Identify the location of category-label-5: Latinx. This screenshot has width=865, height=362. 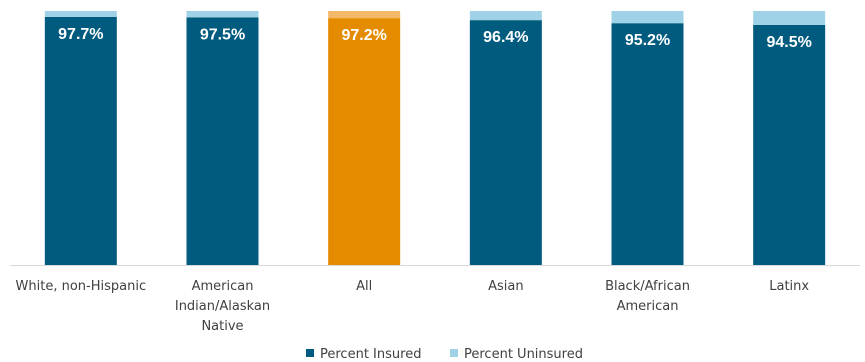
(789, 286).